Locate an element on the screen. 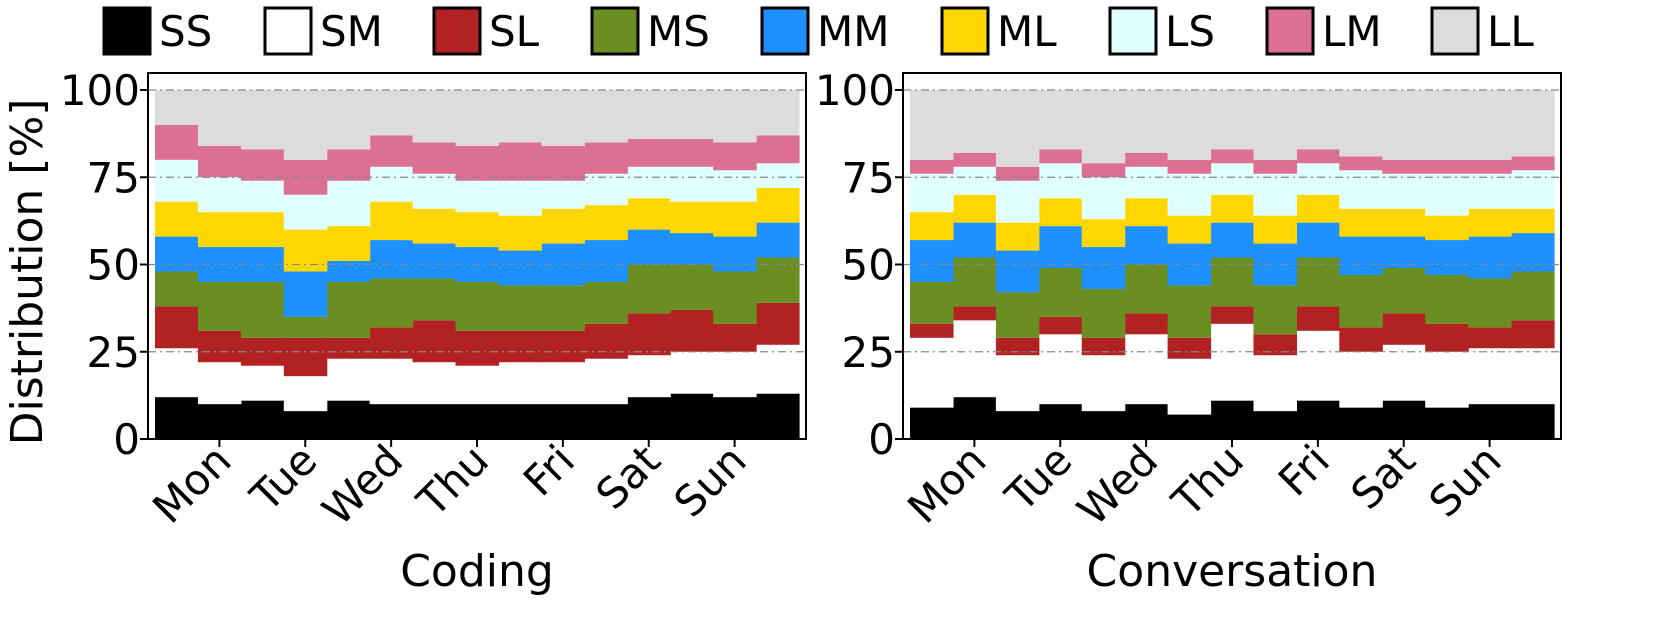 Image resolution: width=1661 pixels, height=635 pixels. y-tick-label-25: 25 is located at coordinates (113, 352).